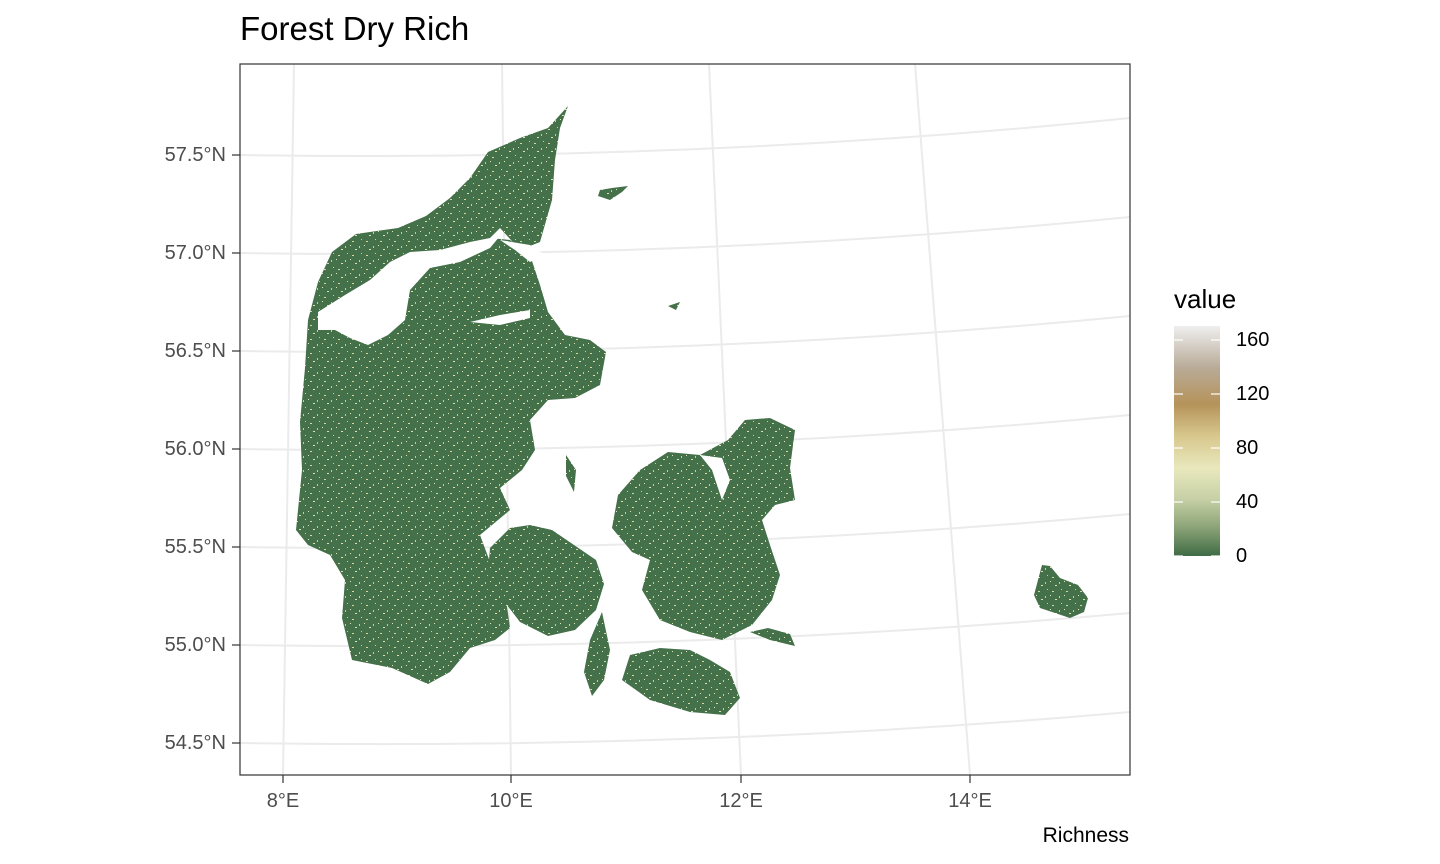 The height and width of the screenshot is (864, 1440). Describe the element at coordinates (1253, 394) in the screenshot. I see `legend-label: 120` at that location.